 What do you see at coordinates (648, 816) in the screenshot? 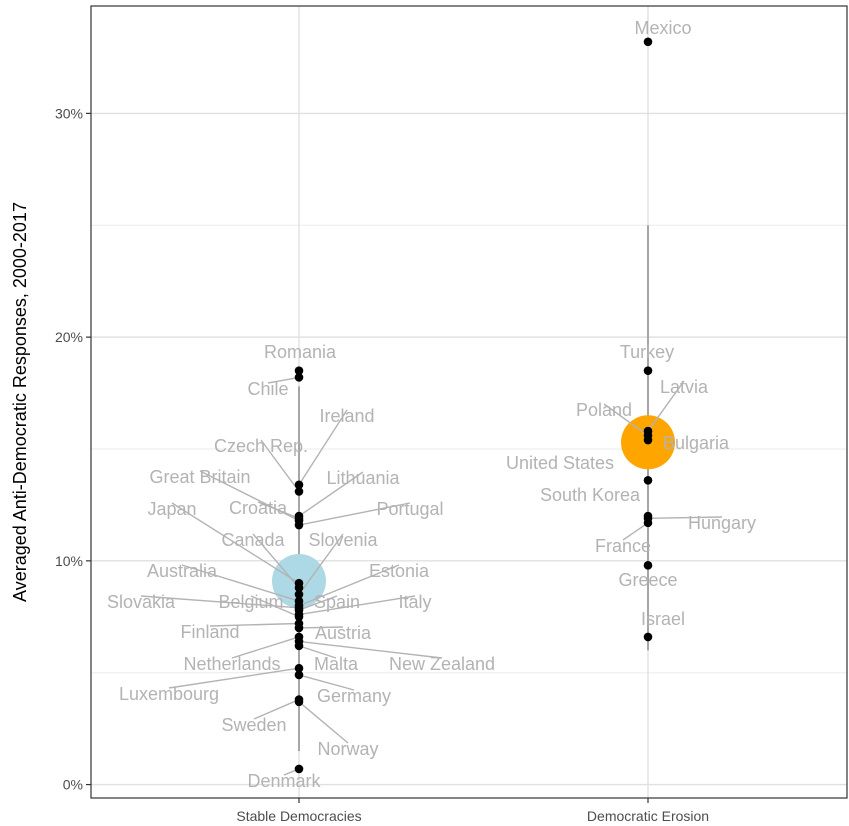
I see `x-tick-label: Democratic Erosion` at bounding box center [648, 816].